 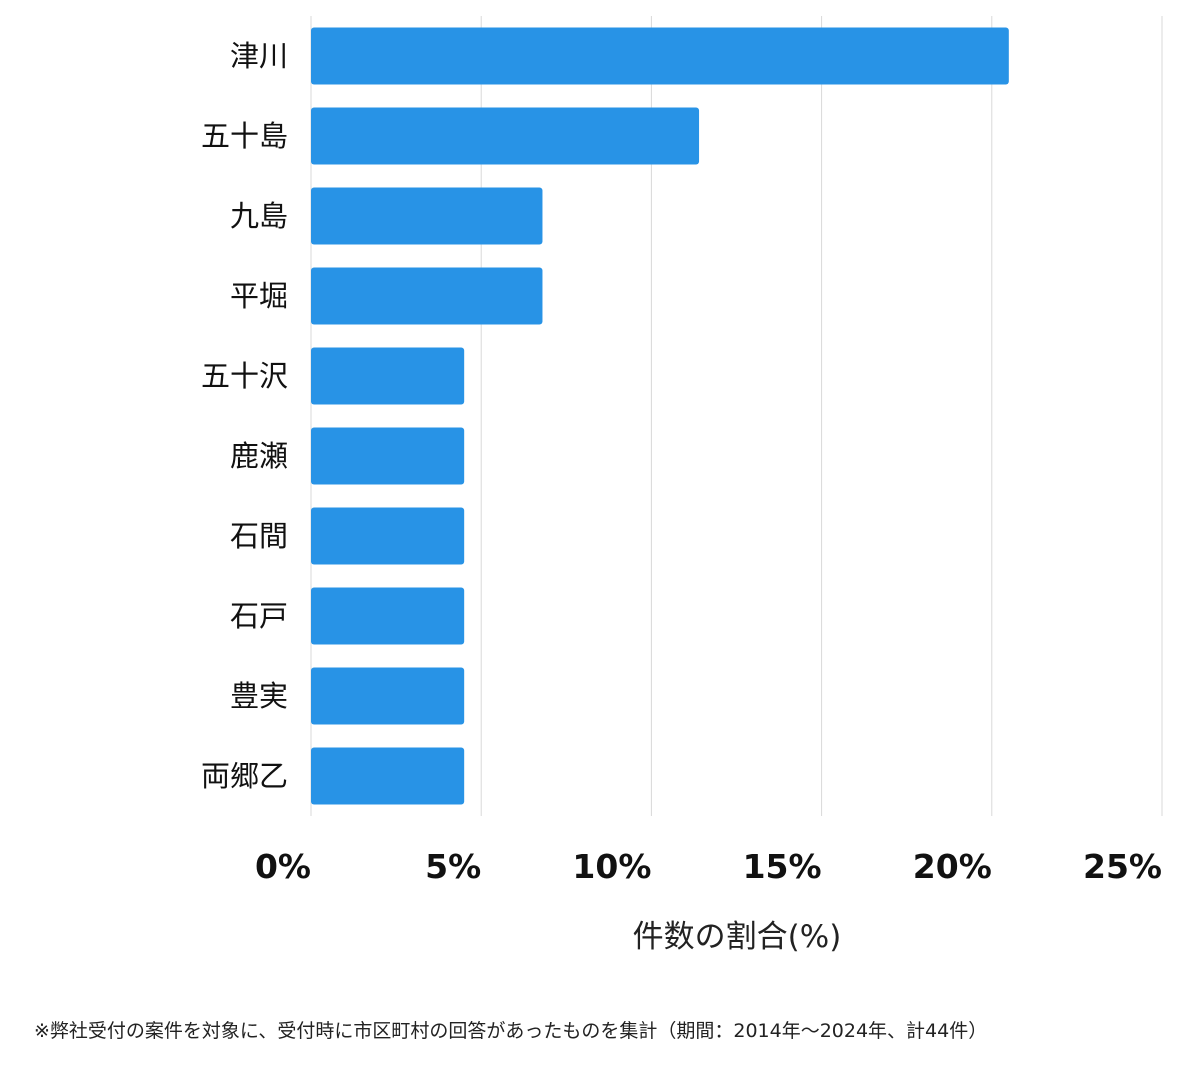 What do you see at coordinates (453, 866) in the screenshot?
I see `x-tick-label-1: 5%` at bounding box center [453, 866].